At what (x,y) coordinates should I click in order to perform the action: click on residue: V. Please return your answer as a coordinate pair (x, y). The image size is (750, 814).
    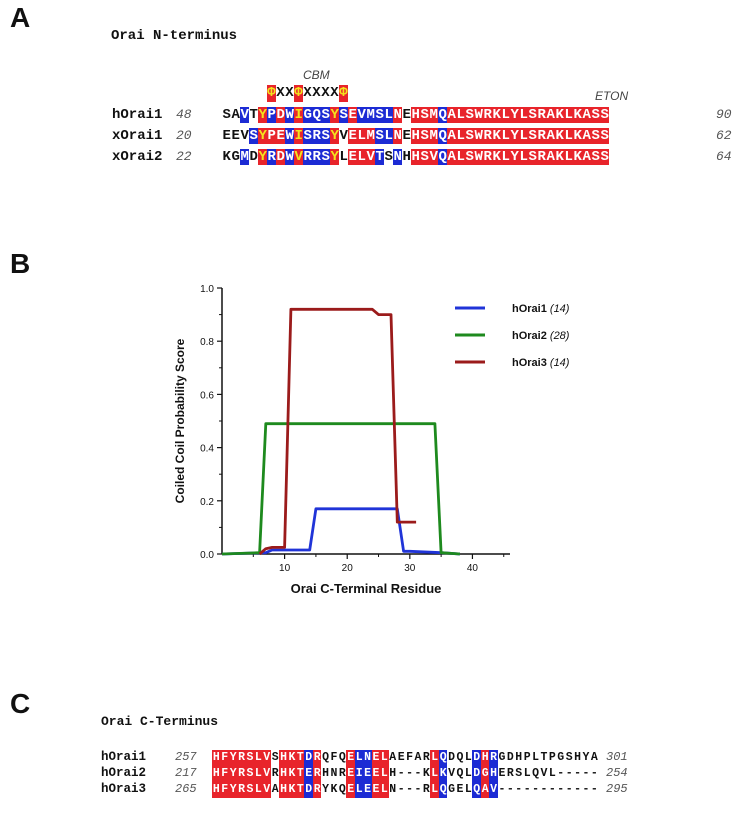
    Looking at the image, I should click on (343, 136).